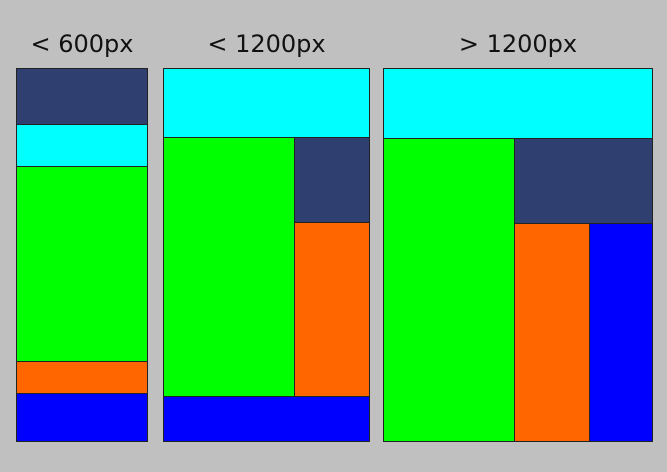 Image resolution: width=667 pixels, height=472 pixels. What do you see at coordinates (266, 44) in the screenshot?
I see `layout-label-medium: < 1200px` at bounding box center [266, 44].